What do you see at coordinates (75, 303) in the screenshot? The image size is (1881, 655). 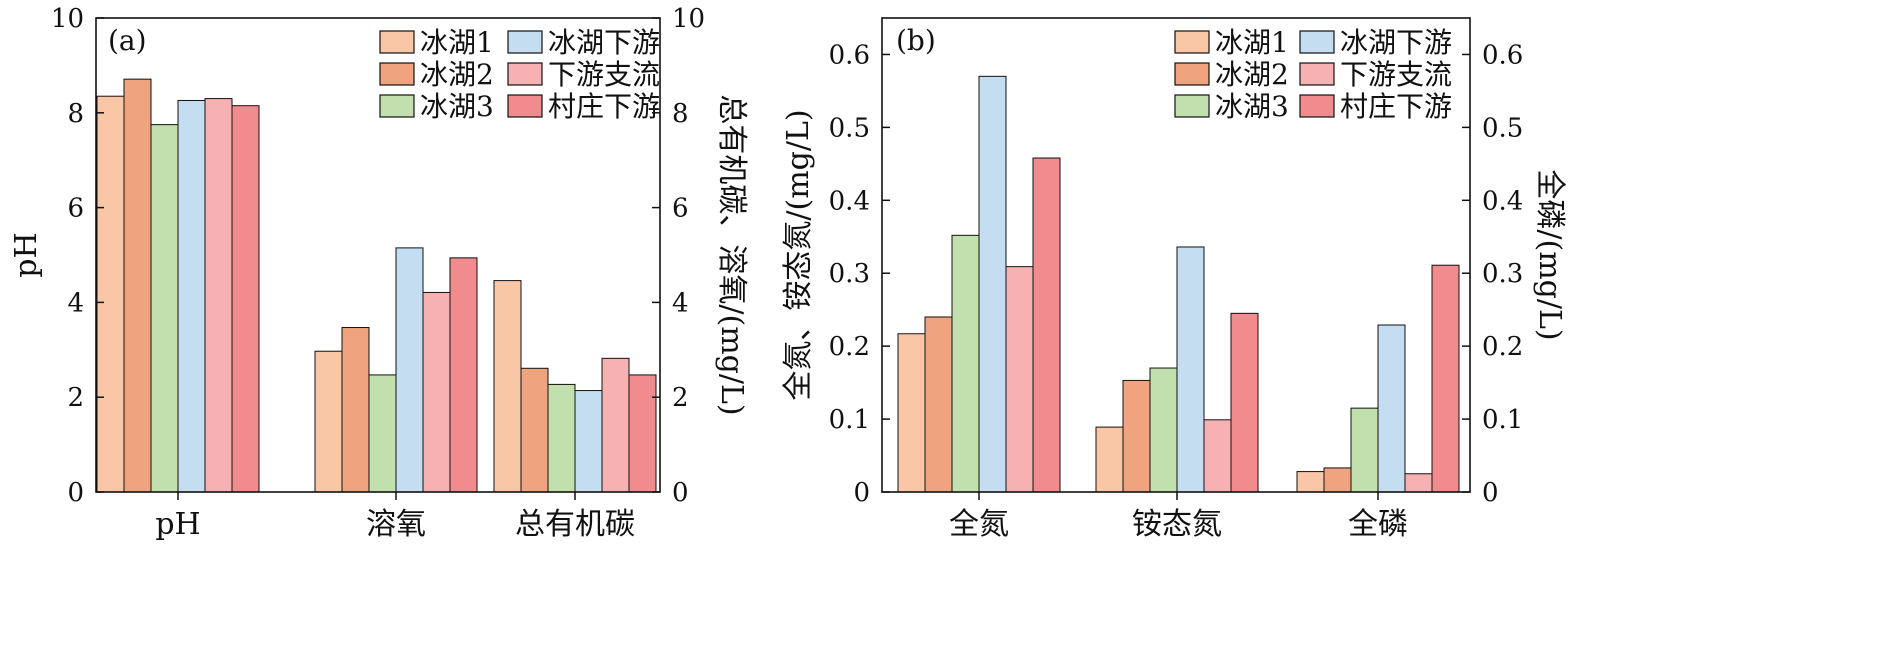 I see `y-tick-label: 4` at bounding box center [75, 303].